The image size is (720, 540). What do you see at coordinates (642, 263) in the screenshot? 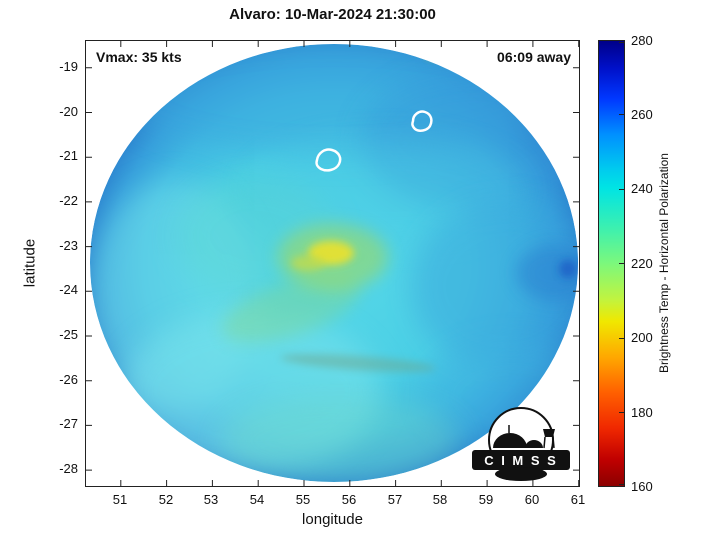
I see `colorbar-tick-label: 220` at bounding box center [642, 263].